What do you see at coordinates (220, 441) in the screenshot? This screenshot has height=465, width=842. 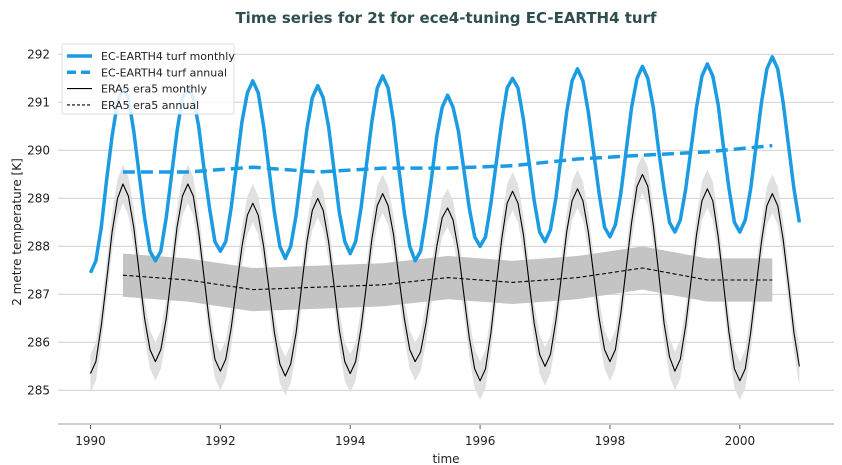 I see `x-tick-label: 1992` at bounding box center [220, 441].